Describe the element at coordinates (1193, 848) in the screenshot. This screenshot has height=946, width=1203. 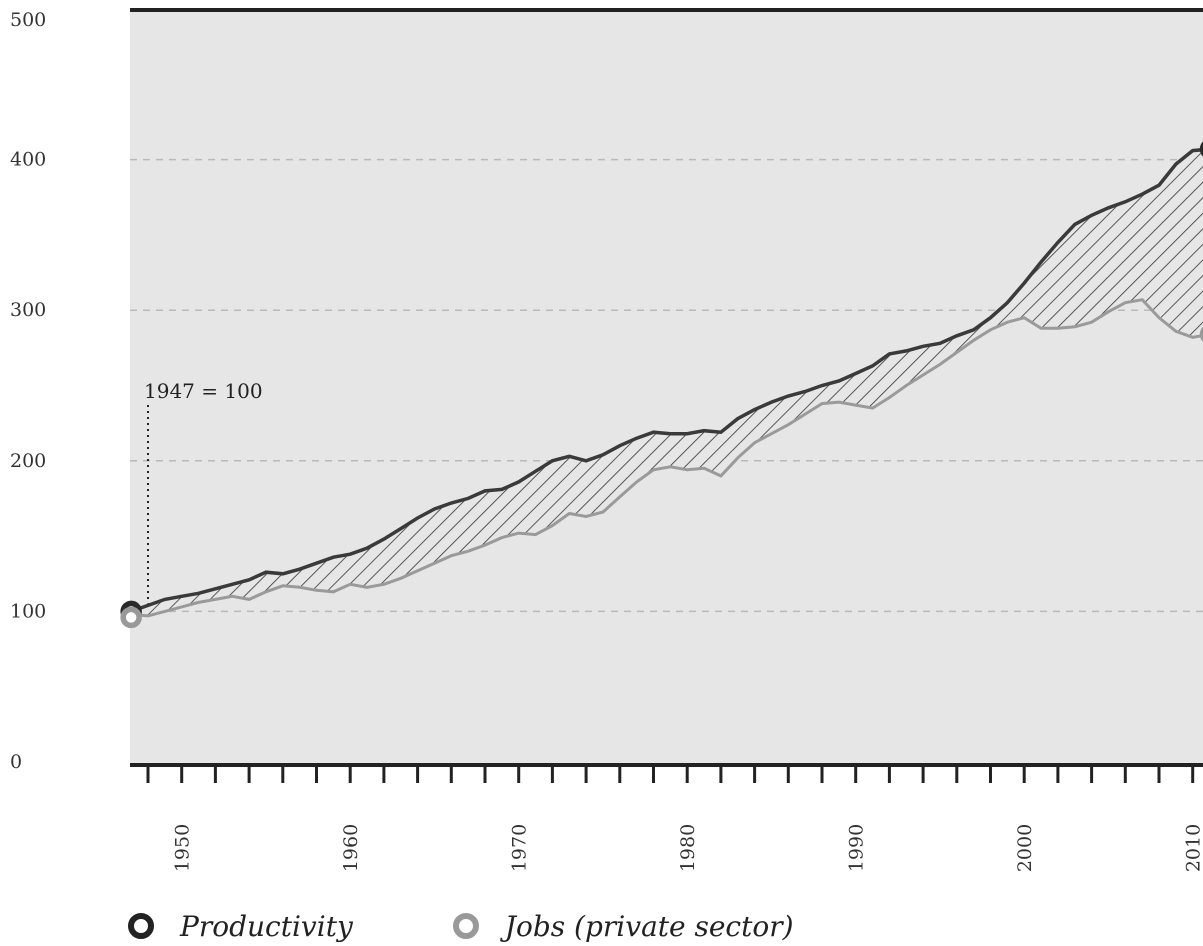
I see `x-tick-label: 2010` at that location.